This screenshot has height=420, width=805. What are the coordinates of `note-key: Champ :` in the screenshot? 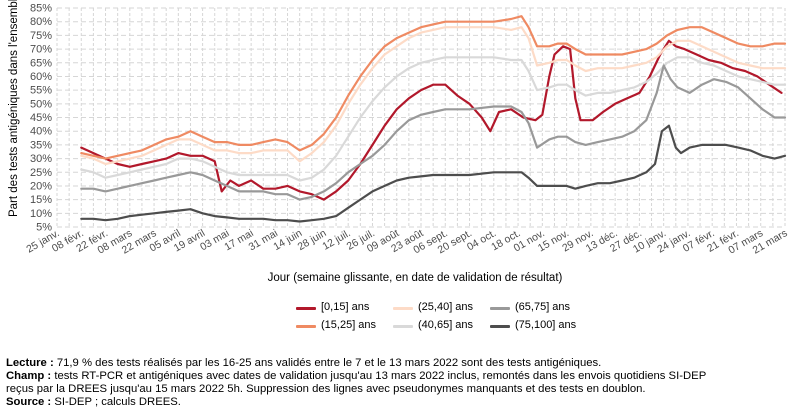 It's located at (29, 376).